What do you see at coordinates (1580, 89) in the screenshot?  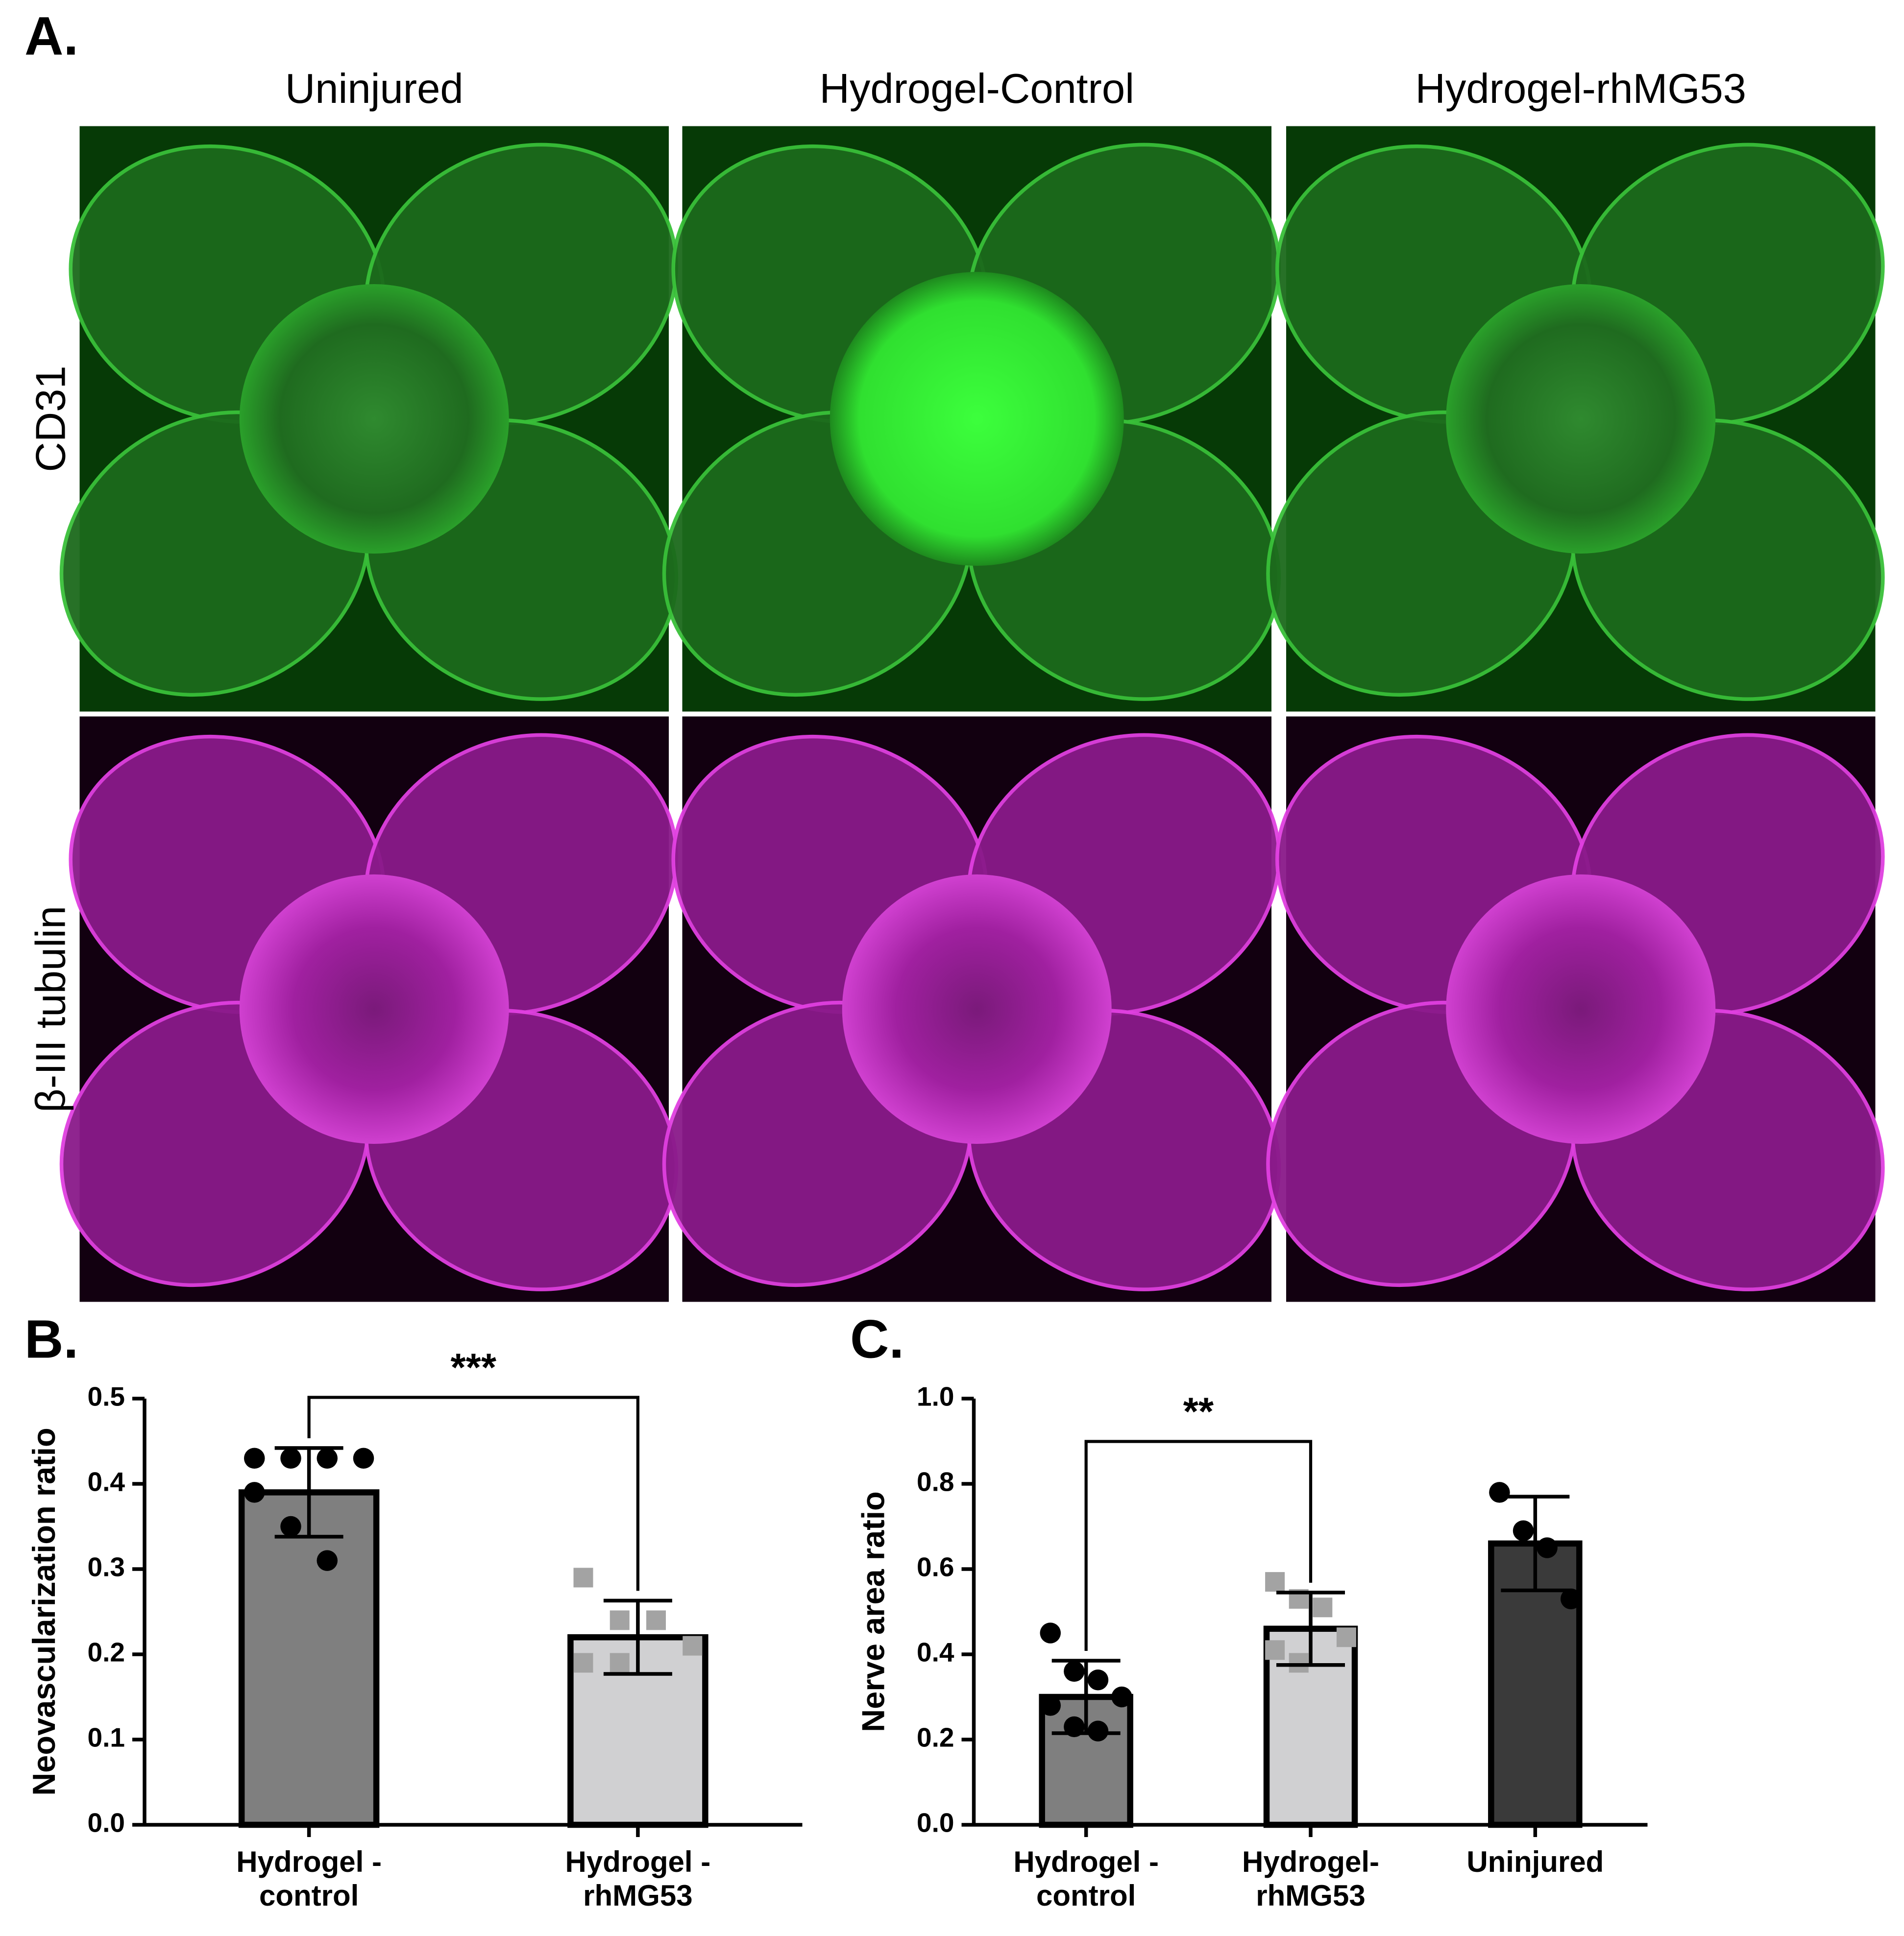 I see `column-title: Hydrogel-rhMG53` at bounding box center [1580, 89].